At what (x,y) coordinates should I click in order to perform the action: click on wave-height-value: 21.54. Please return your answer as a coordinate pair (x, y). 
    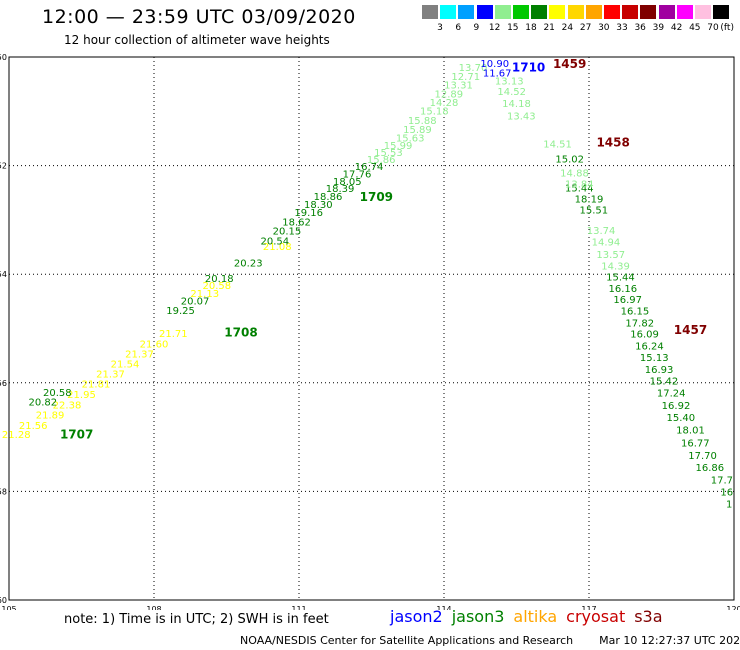
    Looking at the image, I should click on (125, 365).